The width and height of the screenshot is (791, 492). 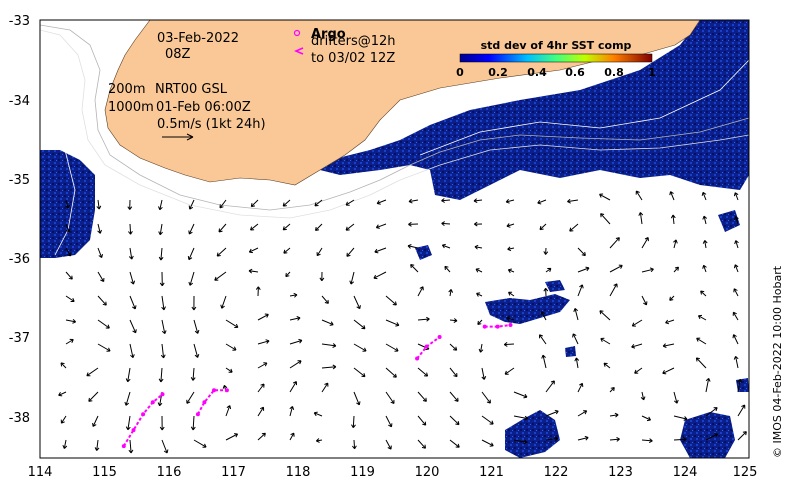 I want to click on colorbar-title: std dev of 4hr SST comp, so click(x=556, y=45).